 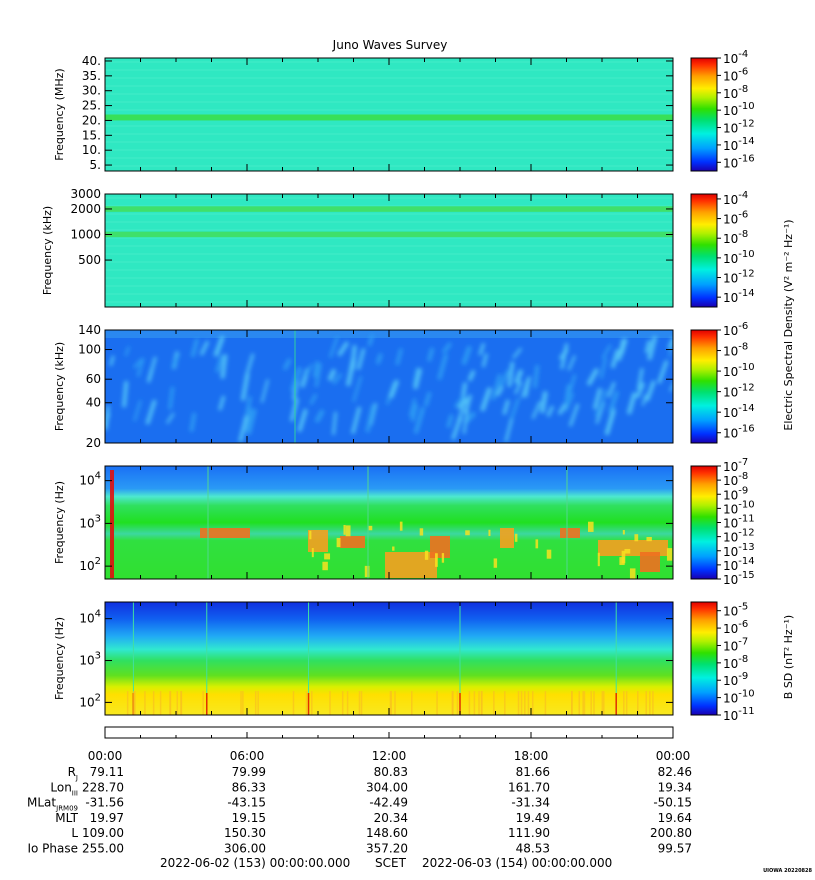 I want to click on ephemeris-value: 86.33, so click(x=249, y=787).